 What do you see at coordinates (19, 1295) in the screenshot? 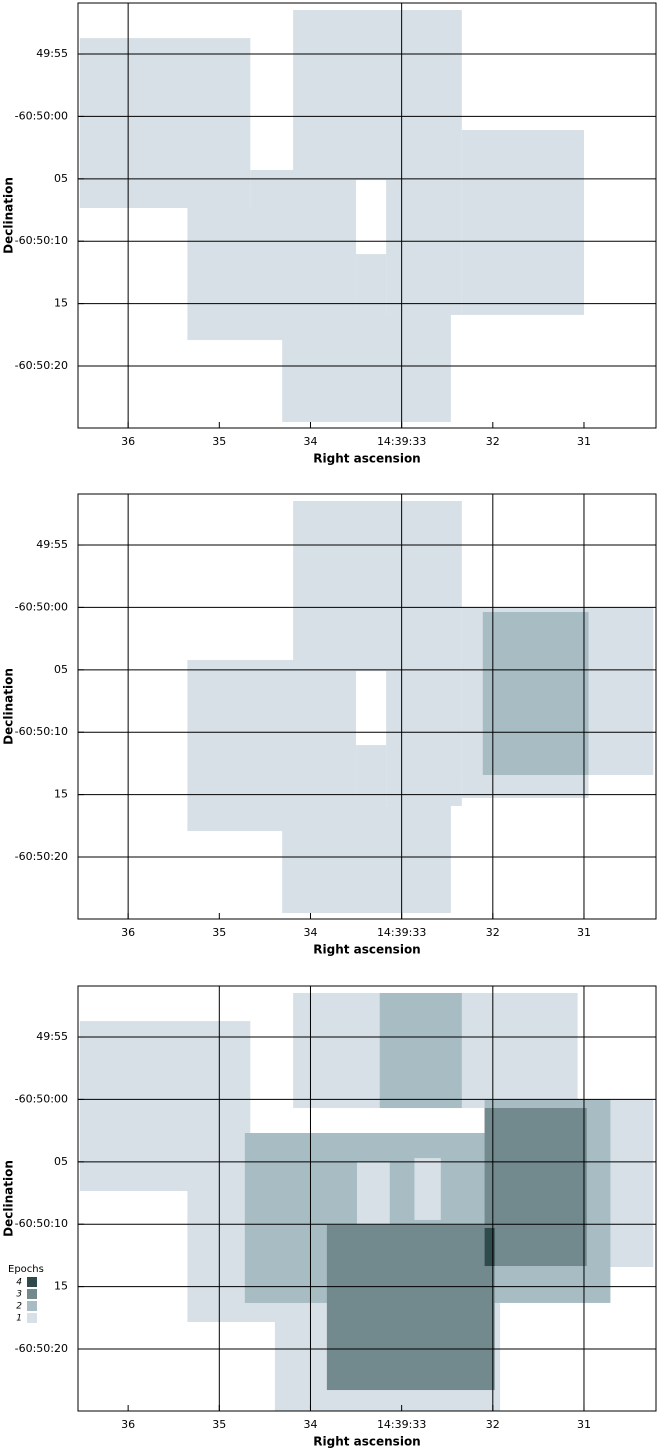
I see `legend-label: 3` at bounding box center [19, 1295].